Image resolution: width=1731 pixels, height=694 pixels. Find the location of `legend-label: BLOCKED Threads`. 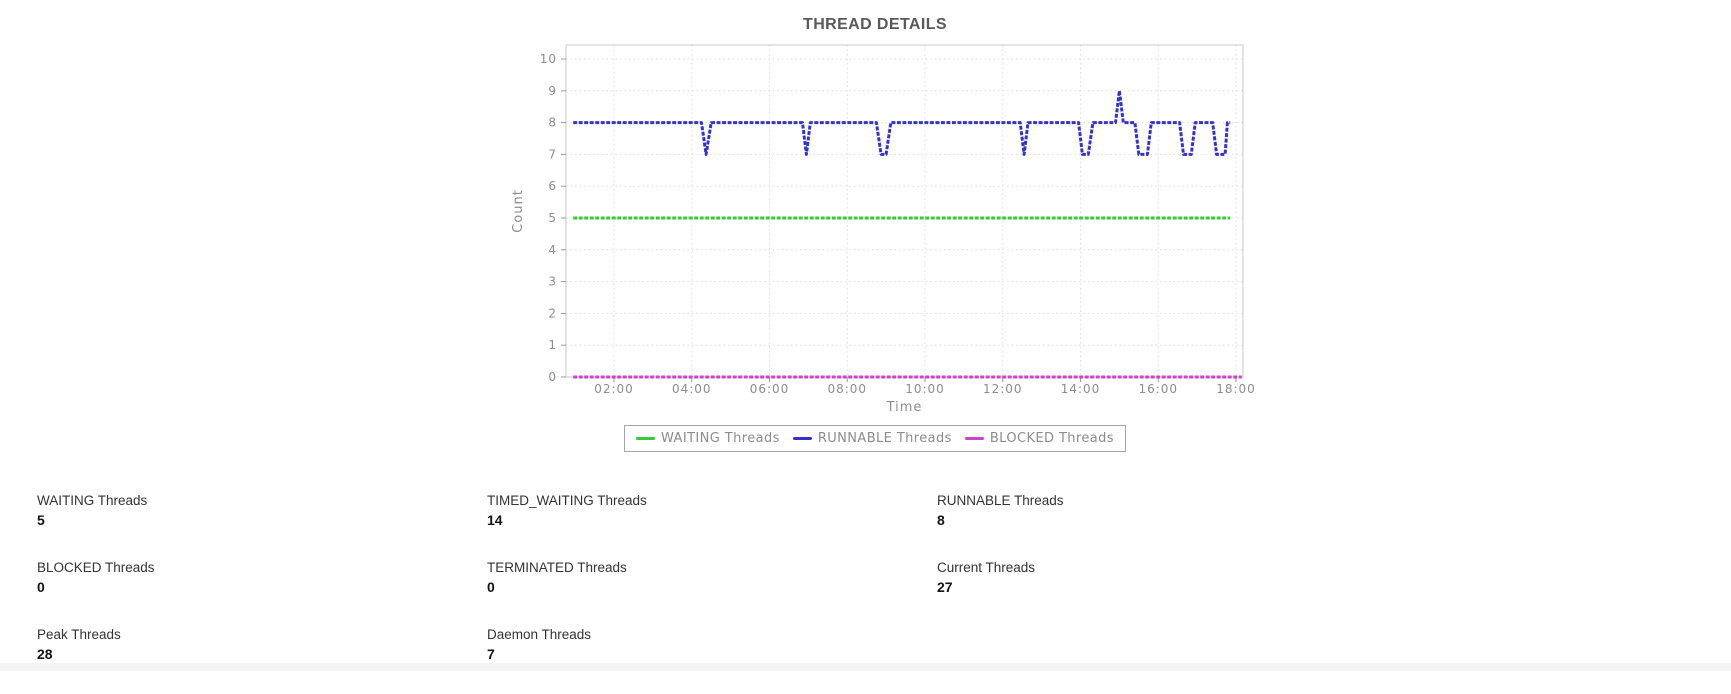

legend-label: BLOCKED Threads is located at coordinates (1051, 438).